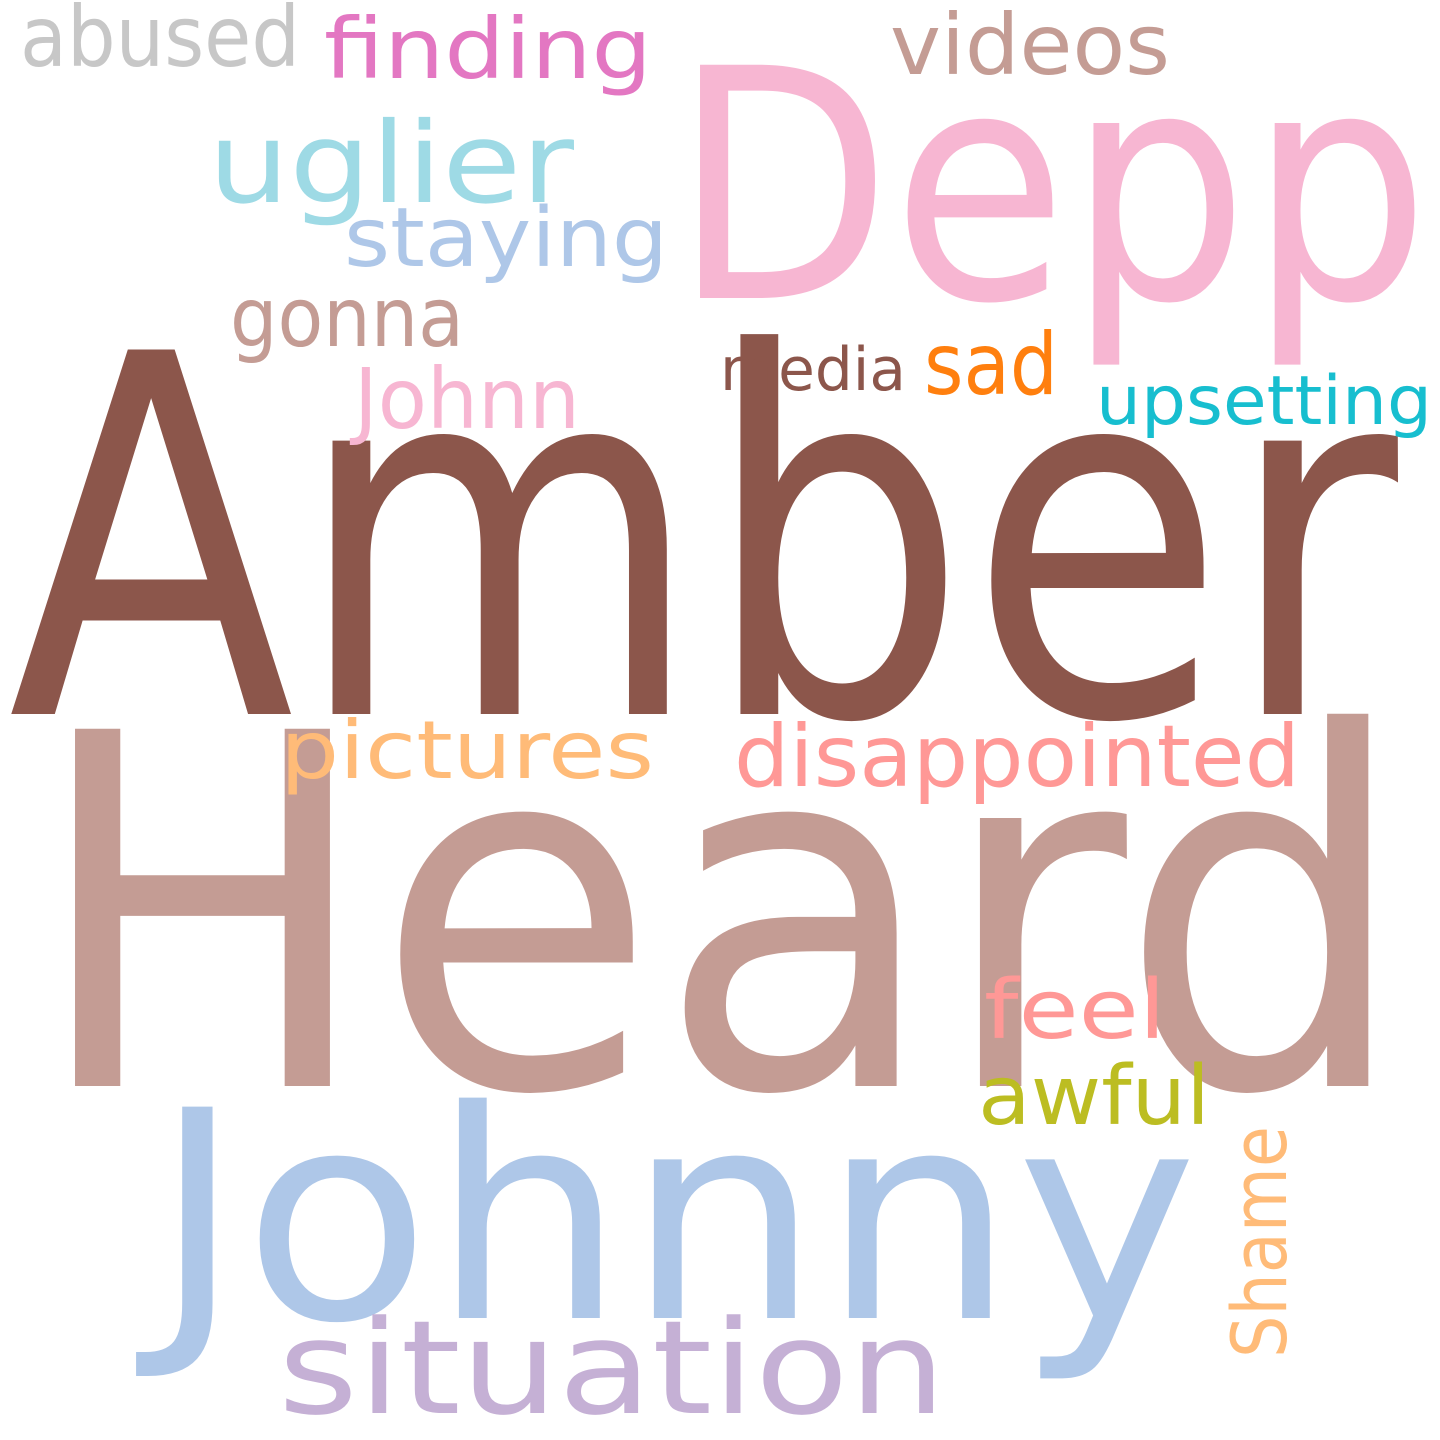 This screenshot has height=1440, width=1440. Describe the element at coordinates (488, 49) in the screenshot. I see `word-finding: finding` at that location.